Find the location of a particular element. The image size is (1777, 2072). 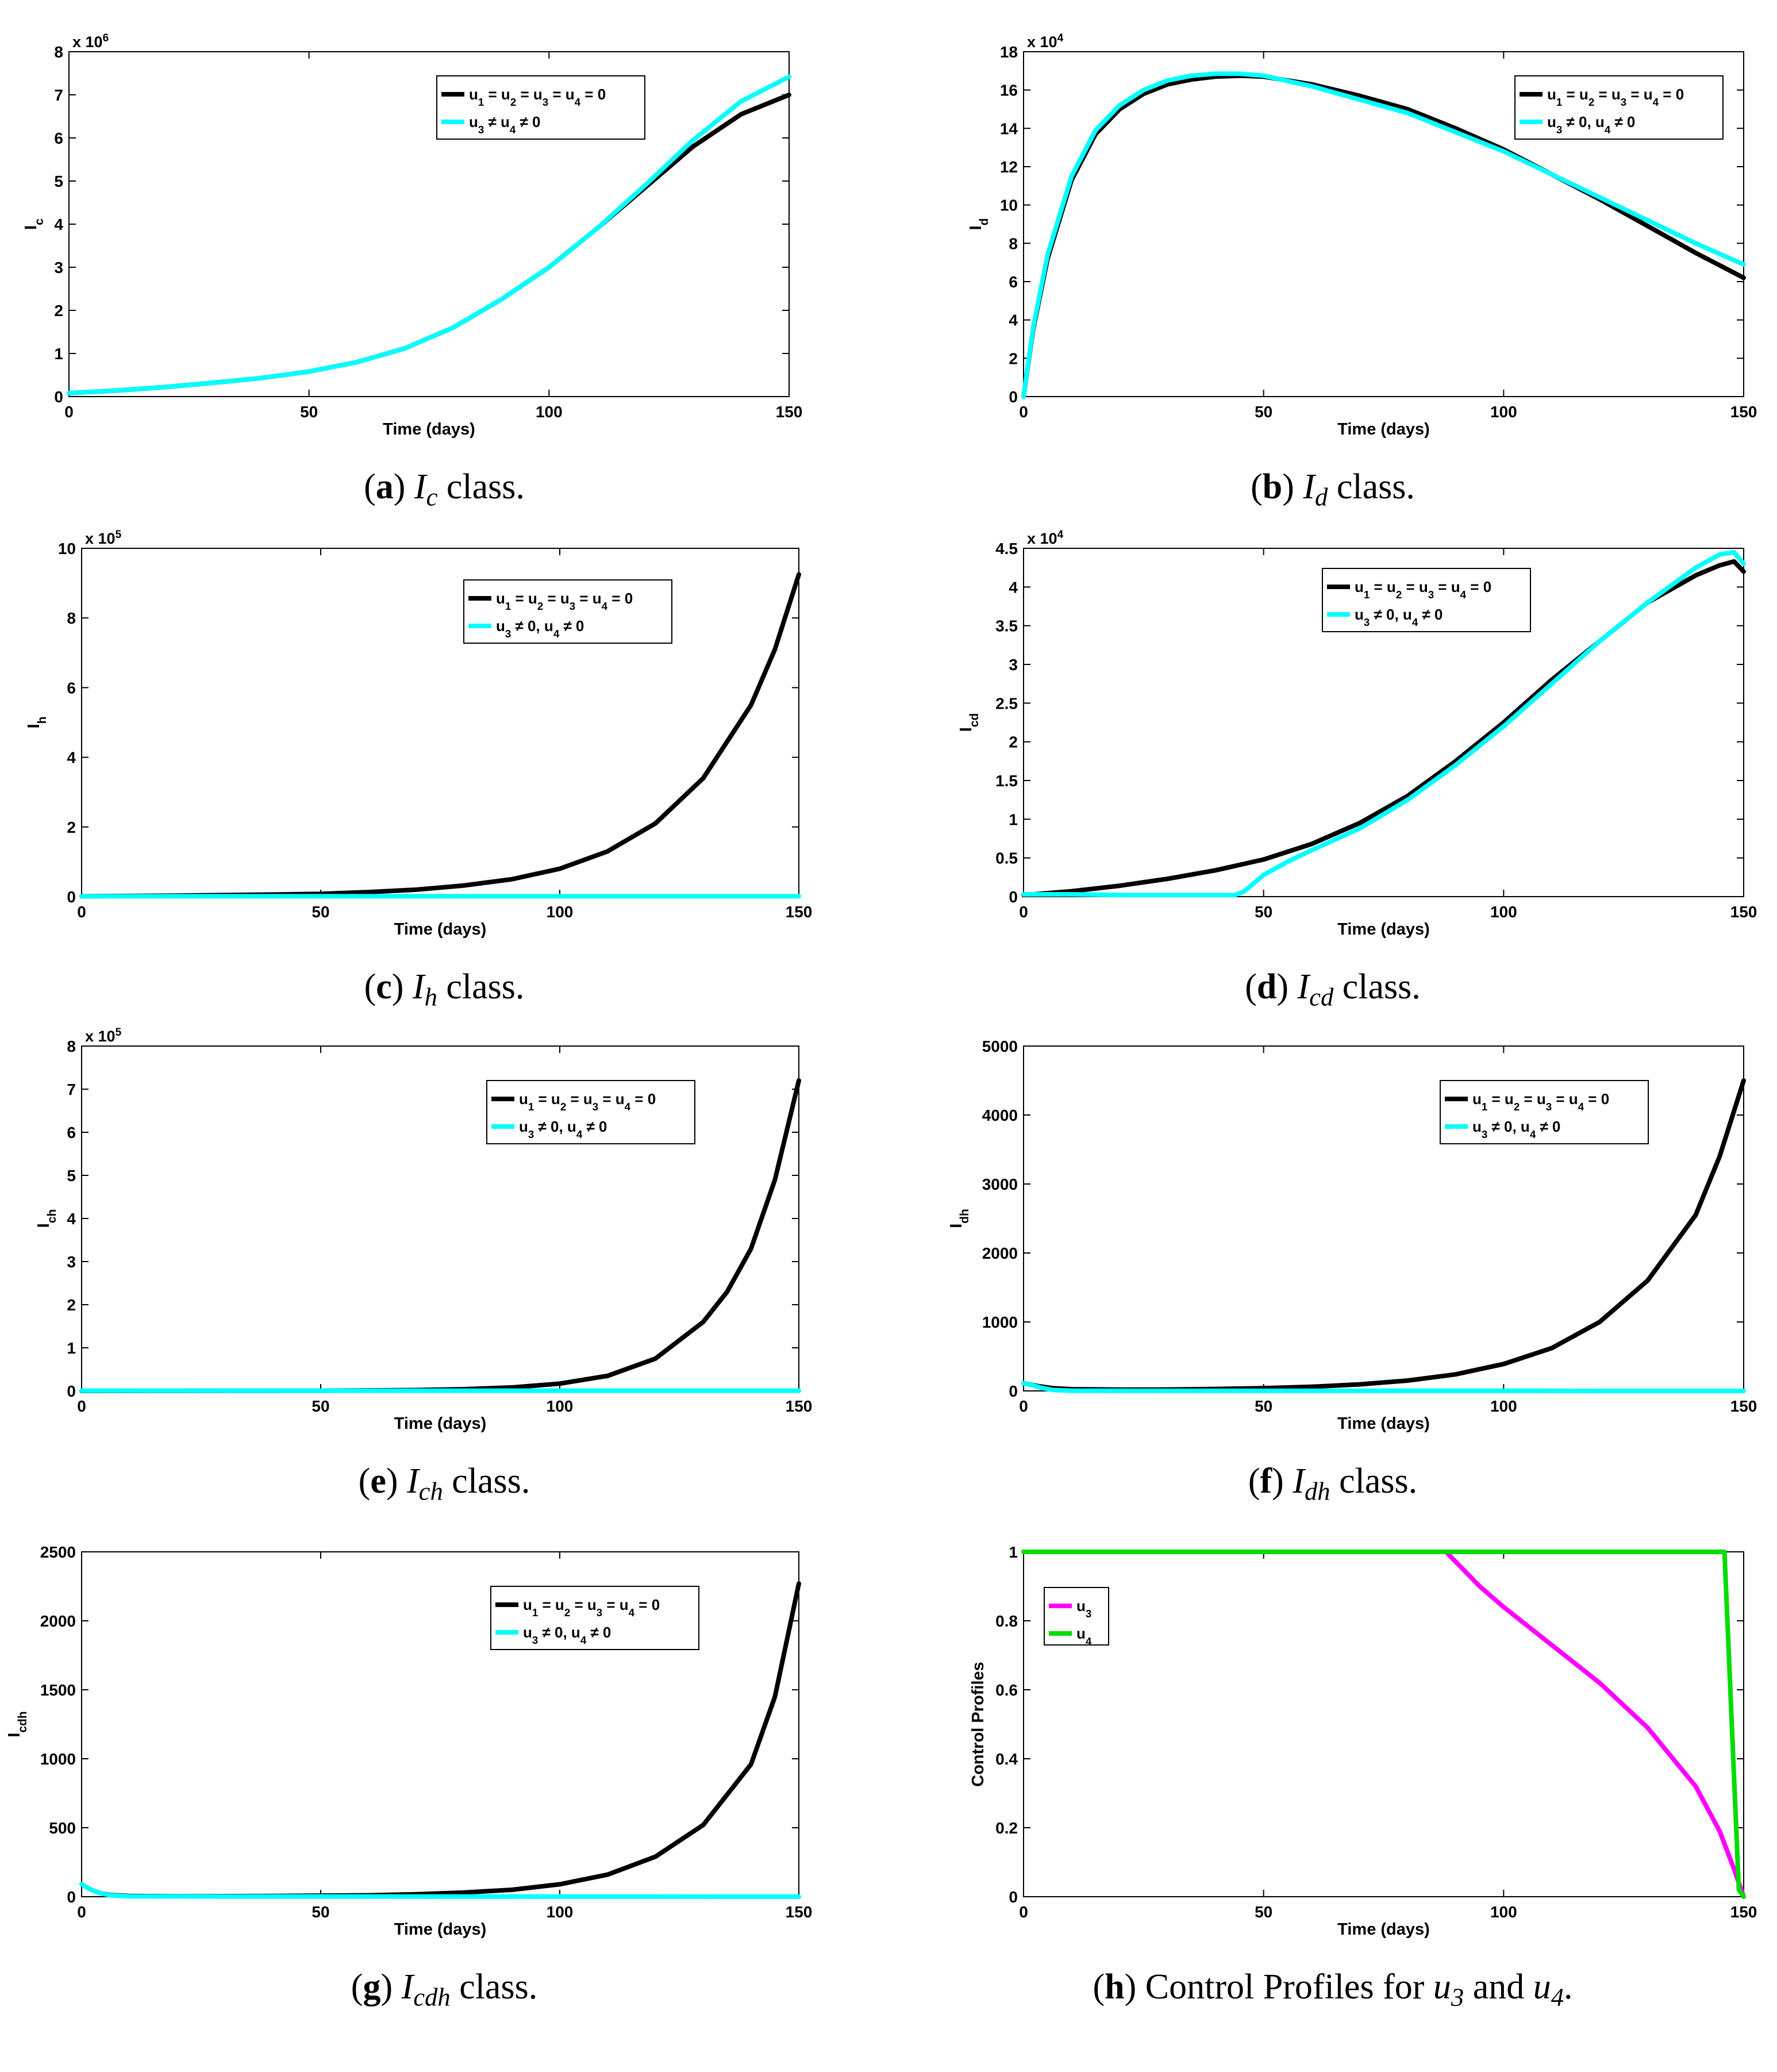

series-line-u4 is located at coordinates (1383, 1724).